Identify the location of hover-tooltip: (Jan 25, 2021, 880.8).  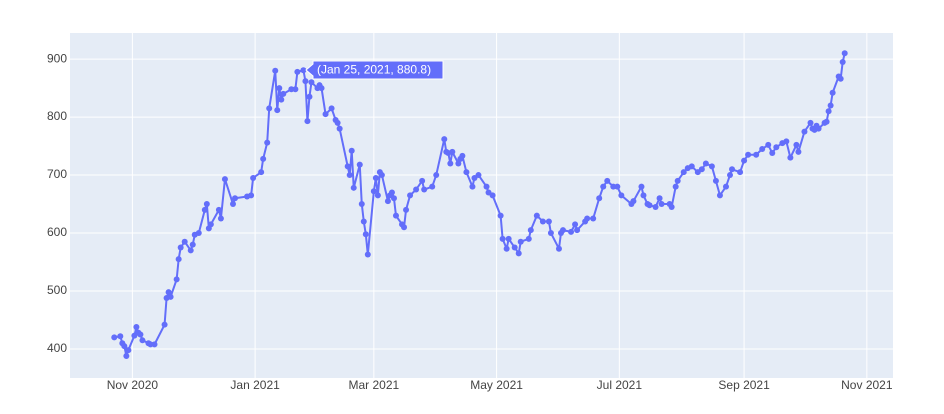
(374, 70).